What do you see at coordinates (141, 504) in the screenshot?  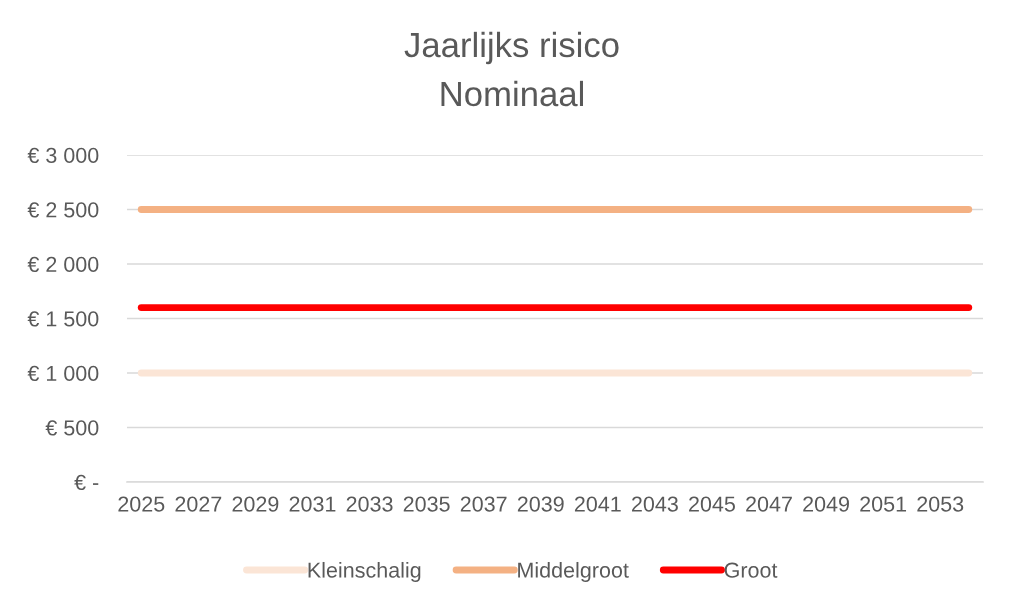 I see `x-tick-label: 2025` at bounding box center [141, 504].